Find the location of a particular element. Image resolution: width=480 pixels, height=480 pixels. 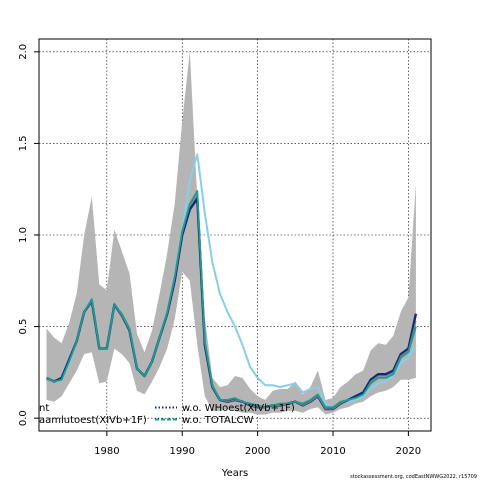

y-tick-label: 1.5 is located at coordinates (23, 143).